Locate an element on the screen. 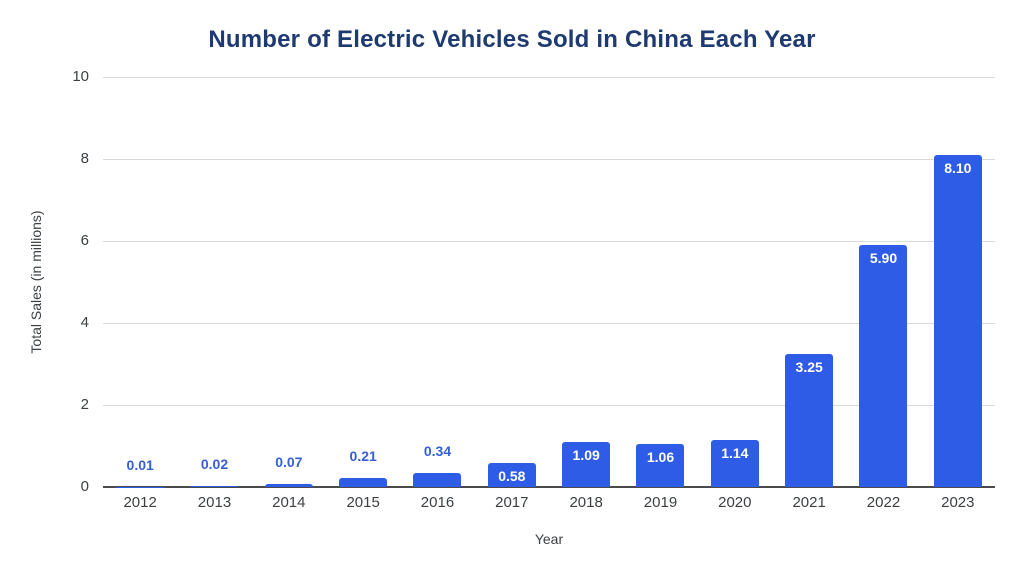 This screenshot has width=1024, height=576. x-tick-label-2013: 2013 is located at coordinates (214, 502).